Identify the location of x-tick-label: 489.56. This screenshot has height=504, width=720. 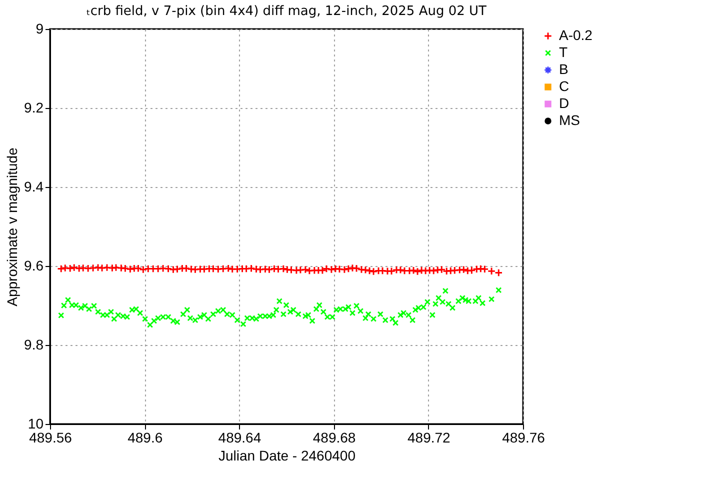
(50, 438).